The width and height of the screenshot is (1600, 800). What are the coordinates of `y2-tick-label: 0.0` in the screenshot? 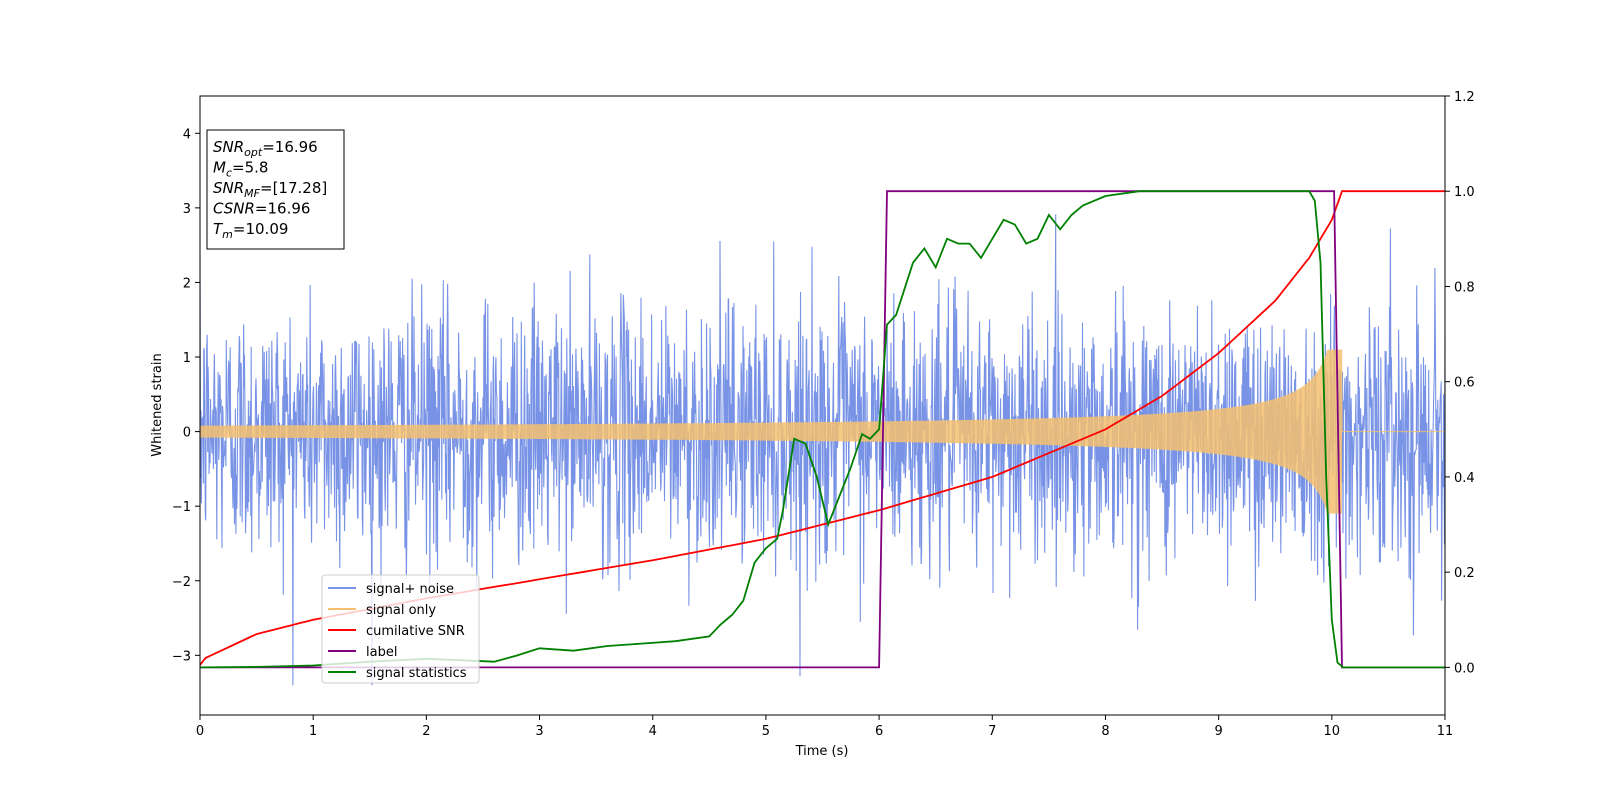 It's located at (1464, 668).